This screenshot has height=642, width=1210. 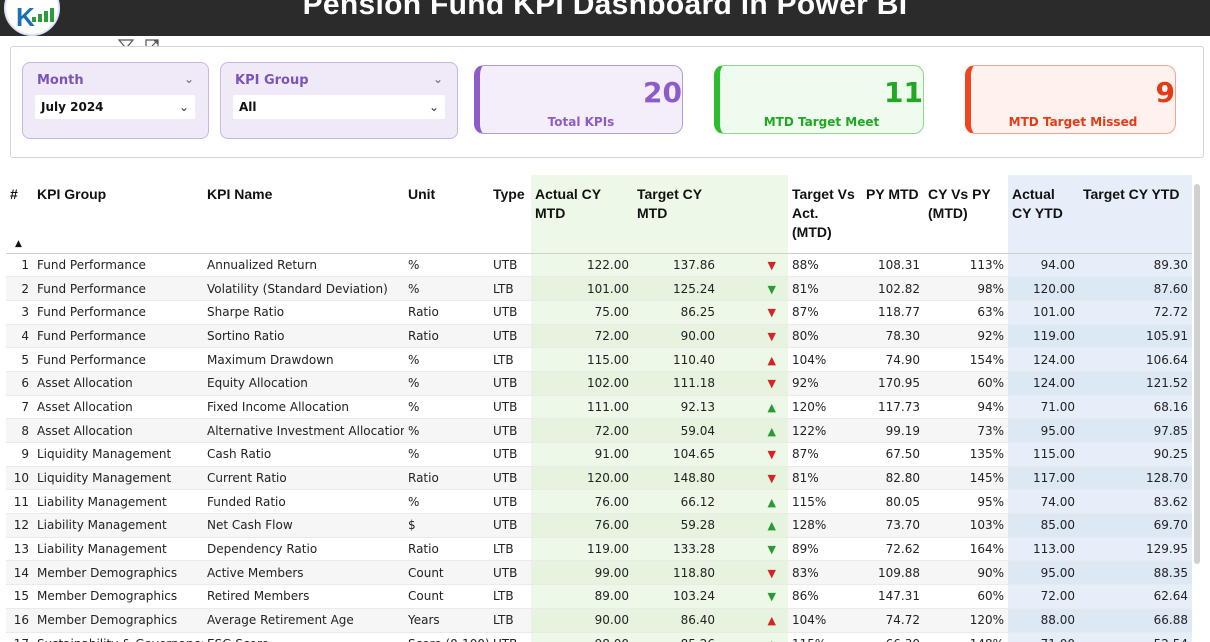 I want to click on table-cell: 85.26, so click(x=676, y=637).